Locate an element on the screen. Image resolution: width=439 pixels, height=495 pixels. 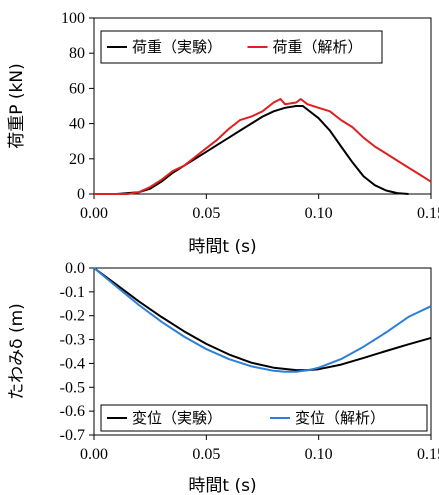
load-y-tick-label: 40 is located at coordinates (77, 124).